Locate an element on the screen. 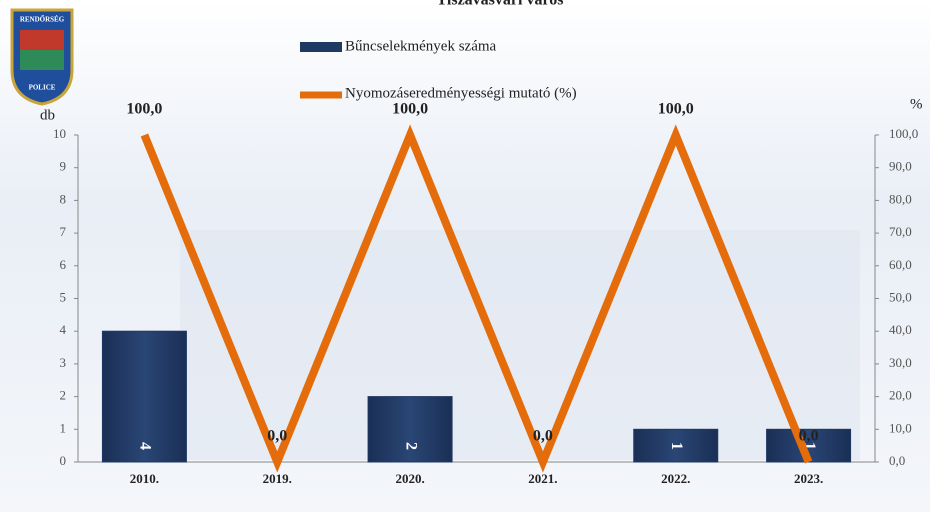 The width and height of the screenshot is (930, 512). x-tick-label: 2020. is located at coordinates (409, 478).